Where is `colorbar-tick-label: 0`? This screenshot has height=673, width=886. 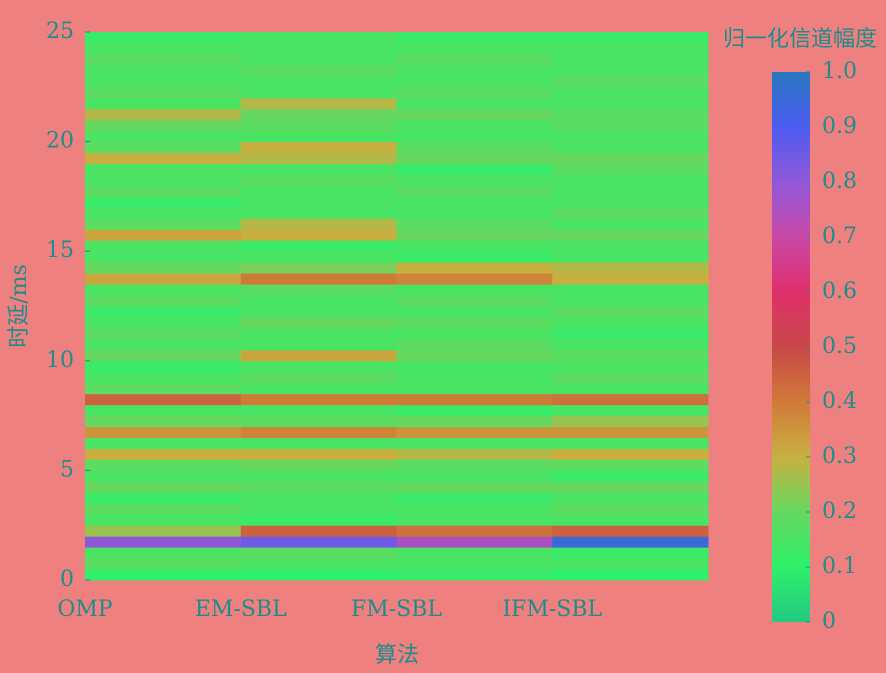
colorbar-tick-label: 0 is located at coordinates (829, 621).